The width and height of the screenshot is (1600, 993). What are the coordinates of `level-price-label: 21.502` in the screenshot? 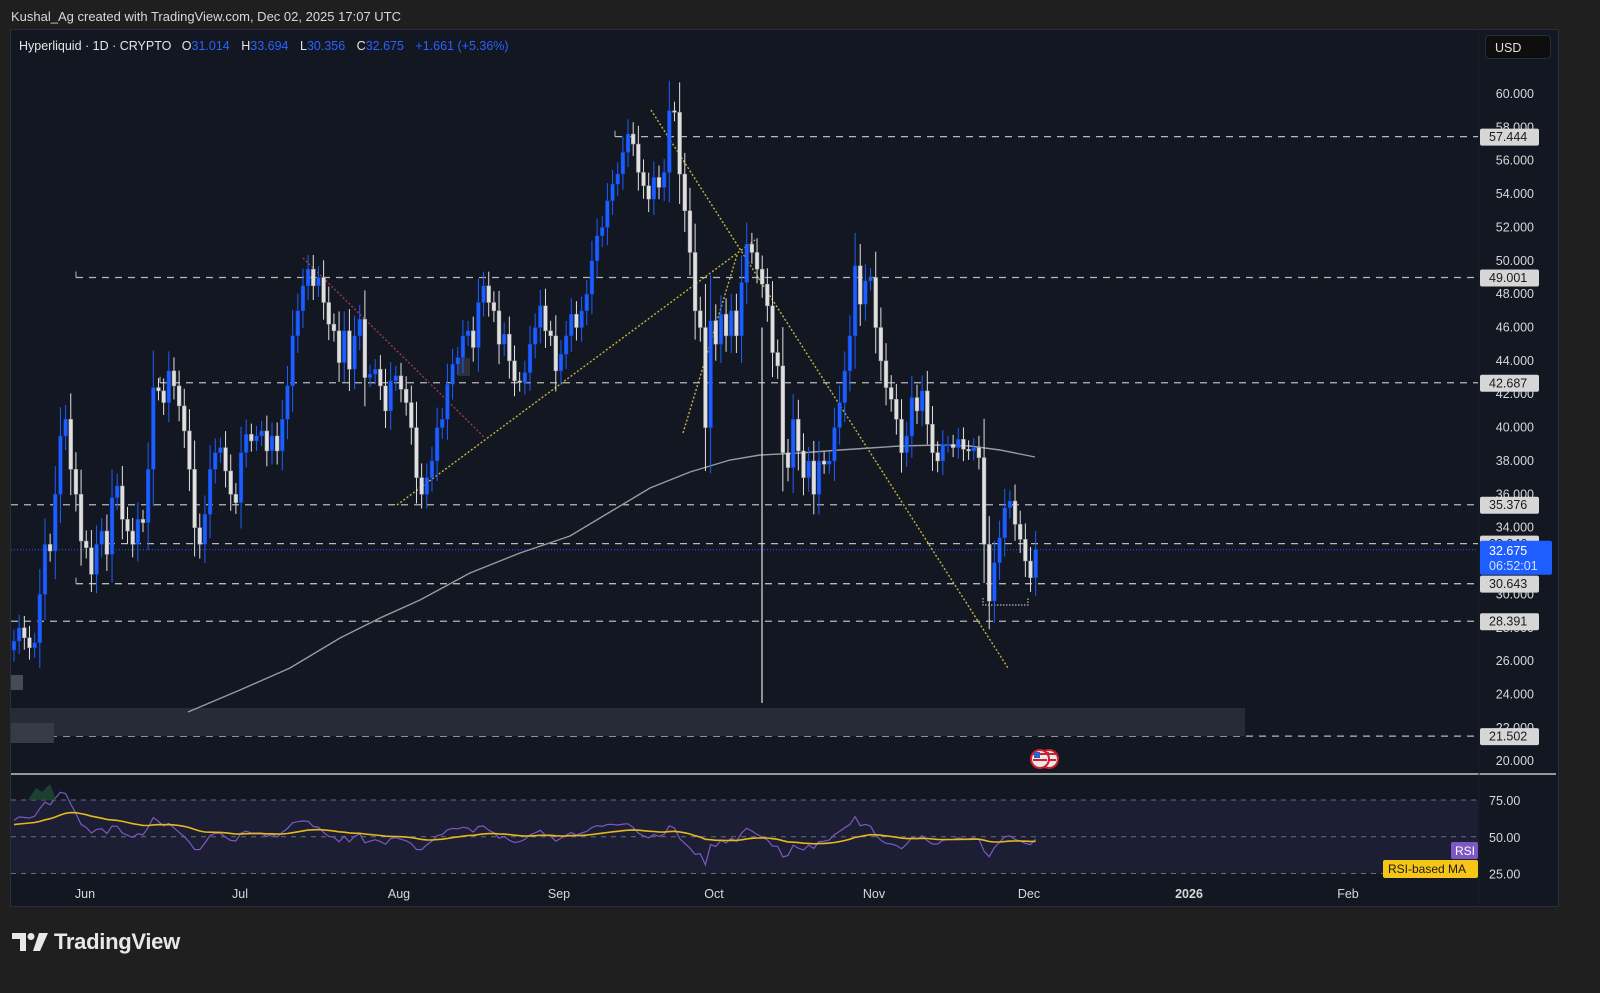 It's located at (1508, 737).